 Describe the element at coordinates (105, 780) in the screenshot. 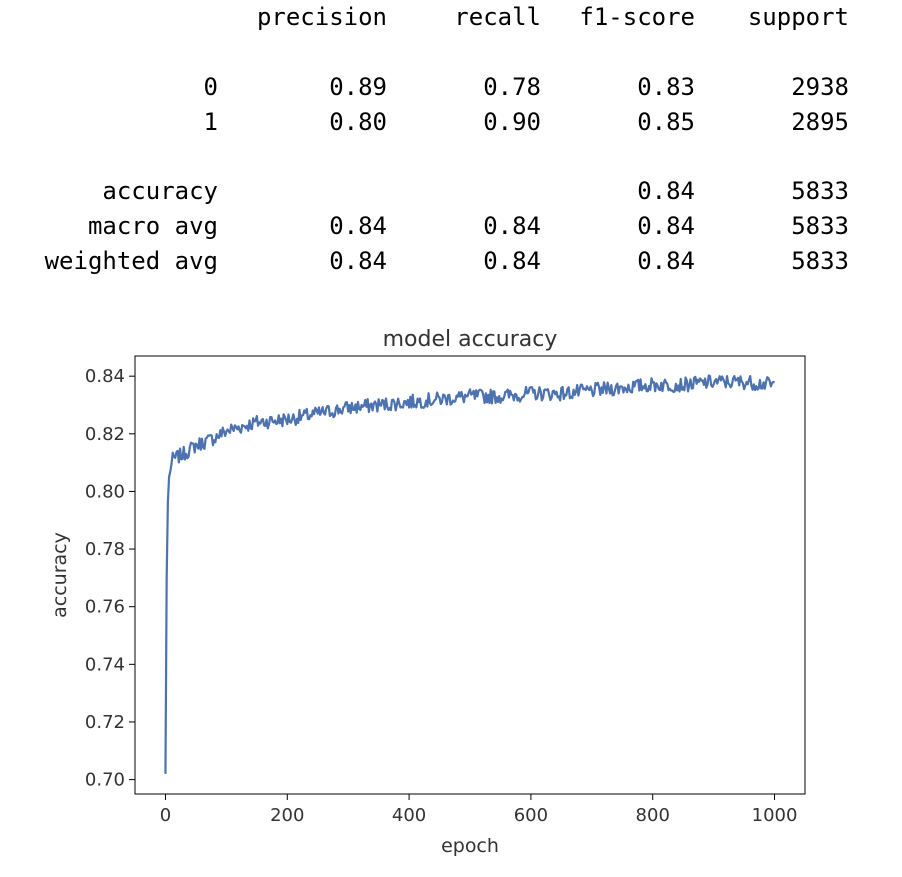

I see `y-tick-label: 0.70` at that location.